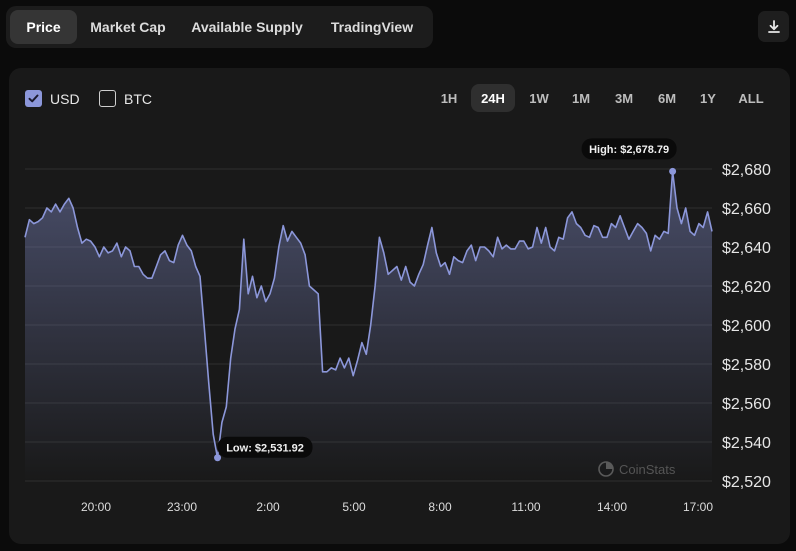 Image resolution: width=796 pixels, height=551 pixels. What do you see at coordinates (698, 507) in the screenshot?
I see `x-tick-label: 17:00` at bounding box center [698, 507].